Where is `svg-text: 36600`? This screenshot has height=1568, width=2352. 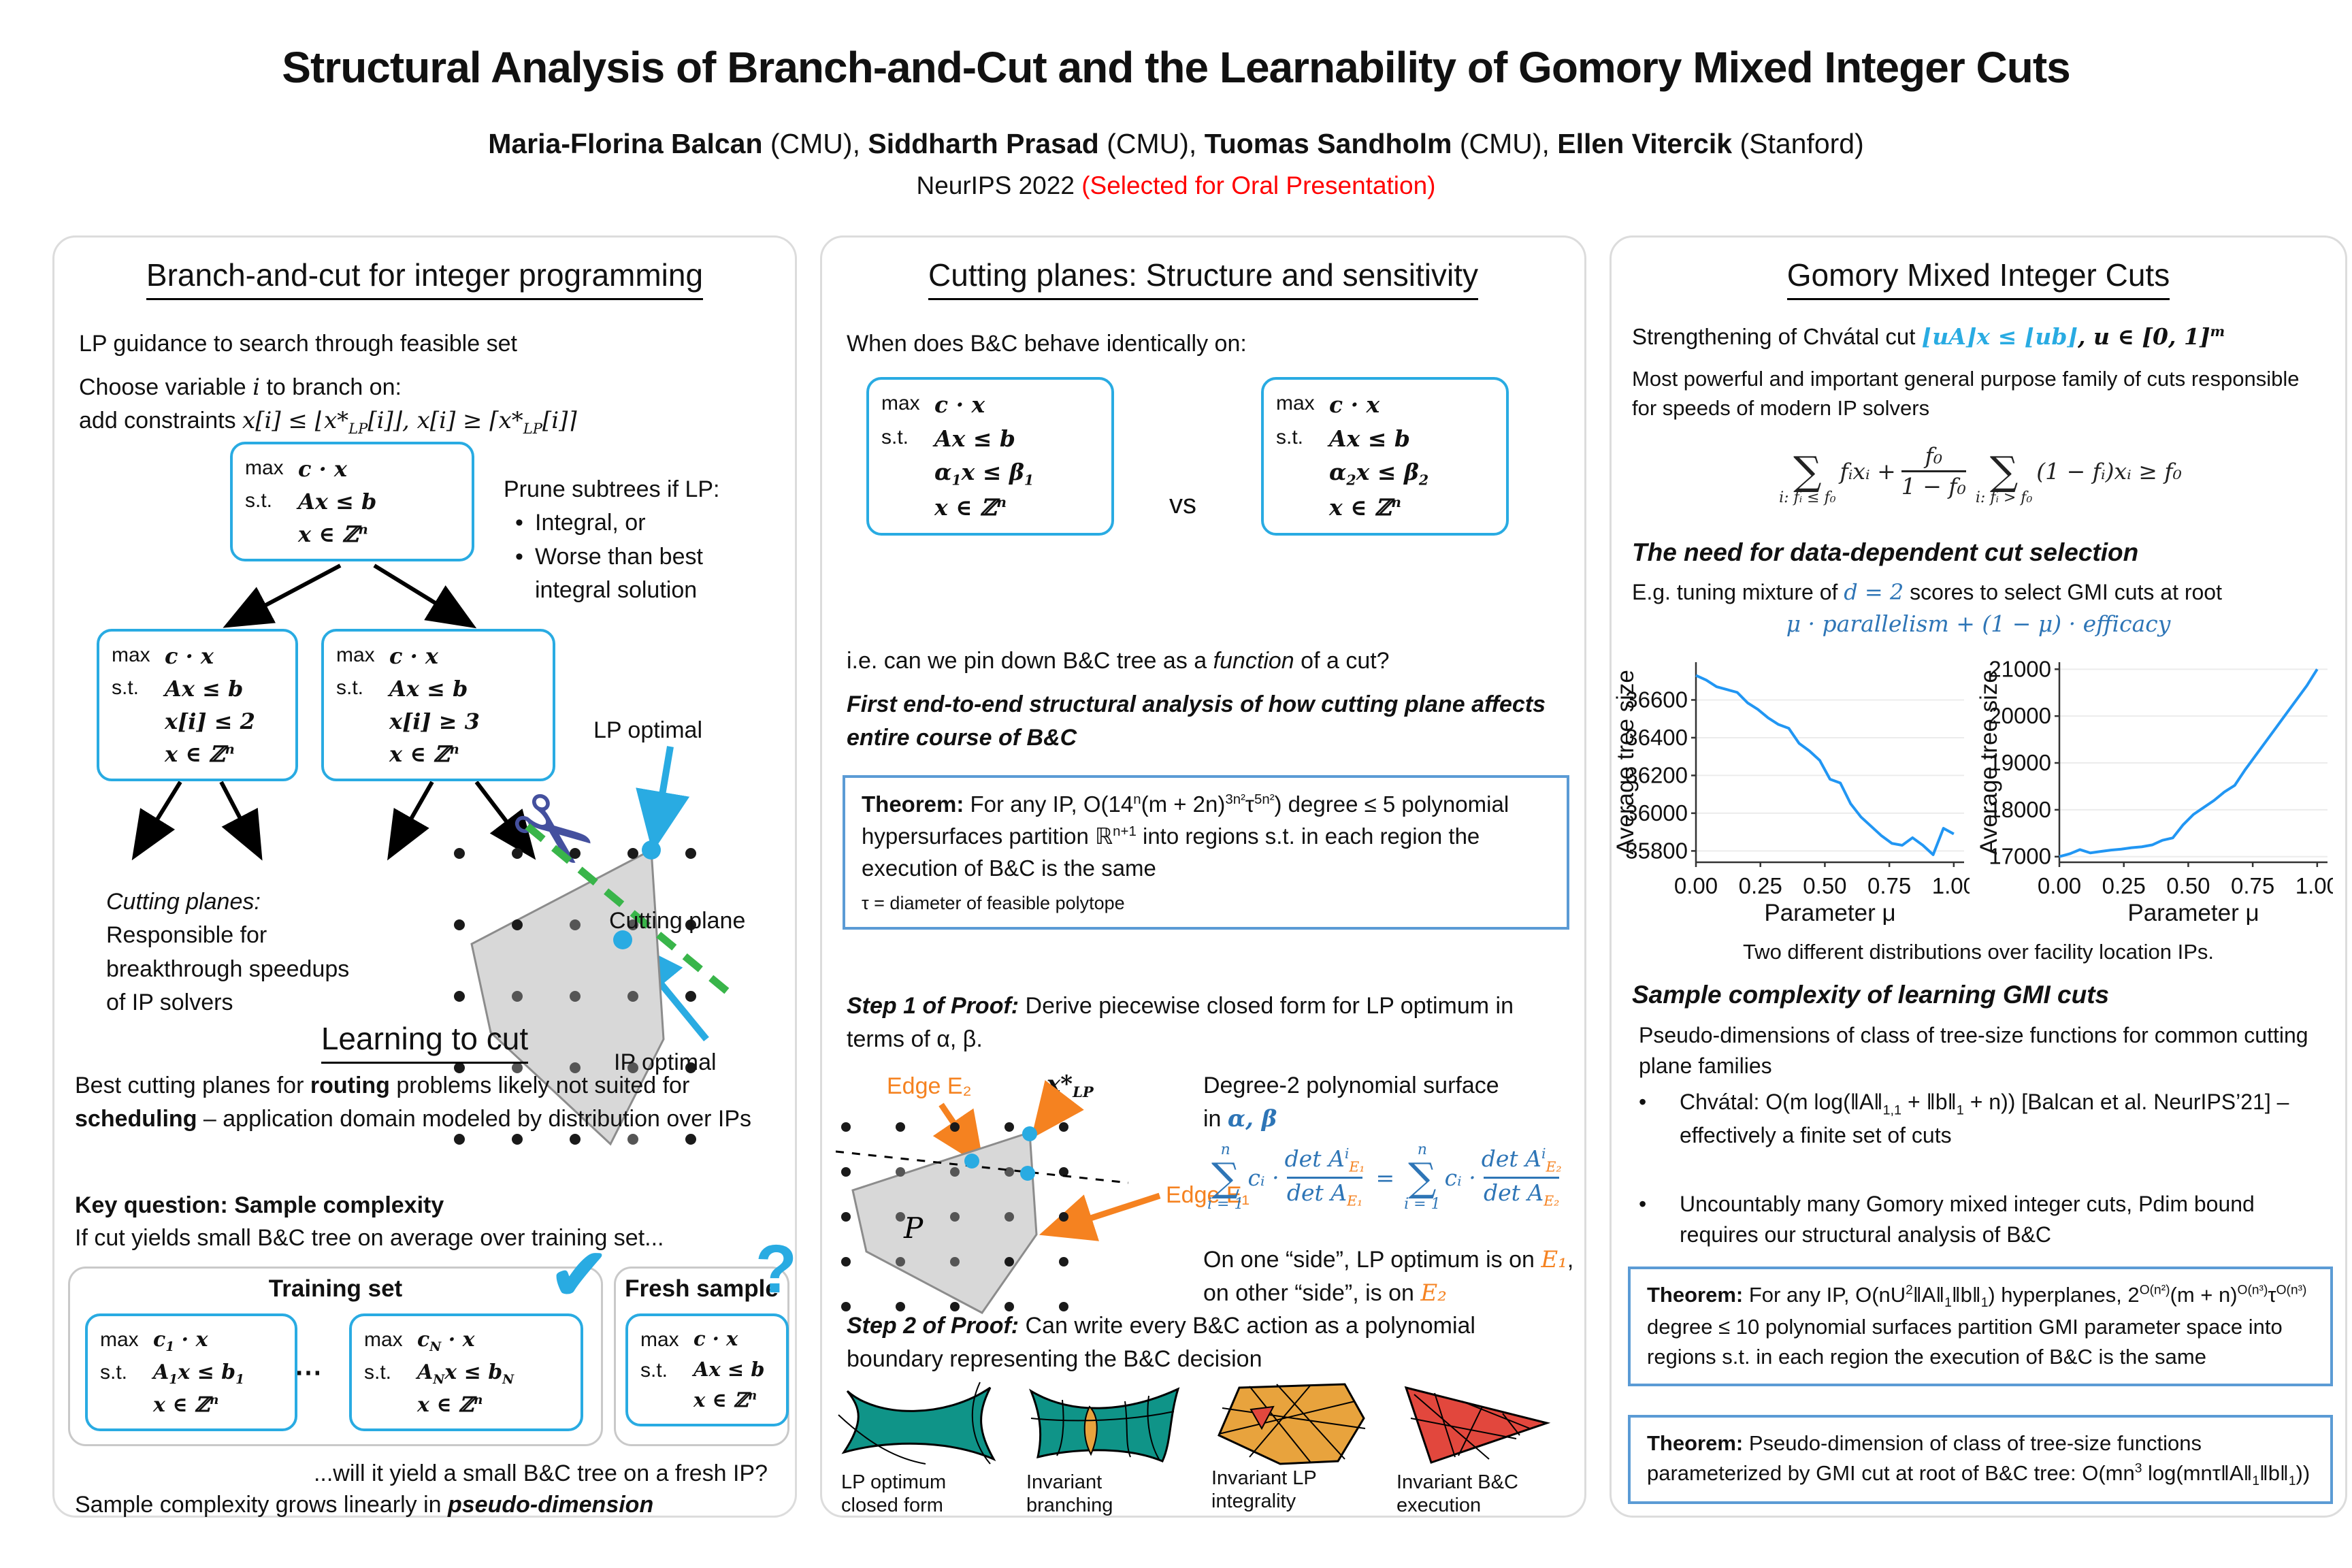 svg-text: 36600 is located at coordinates (1656, 699).